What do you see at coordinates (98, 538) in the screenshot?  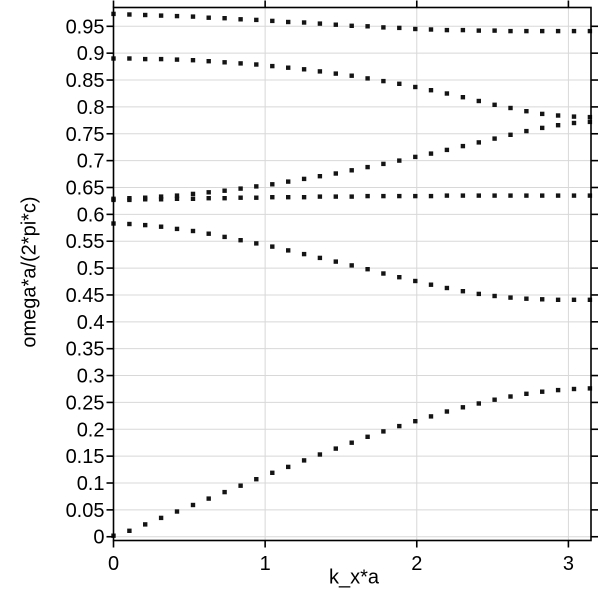 I see `y-tick-label: 0` at bounding box center [98, 538].